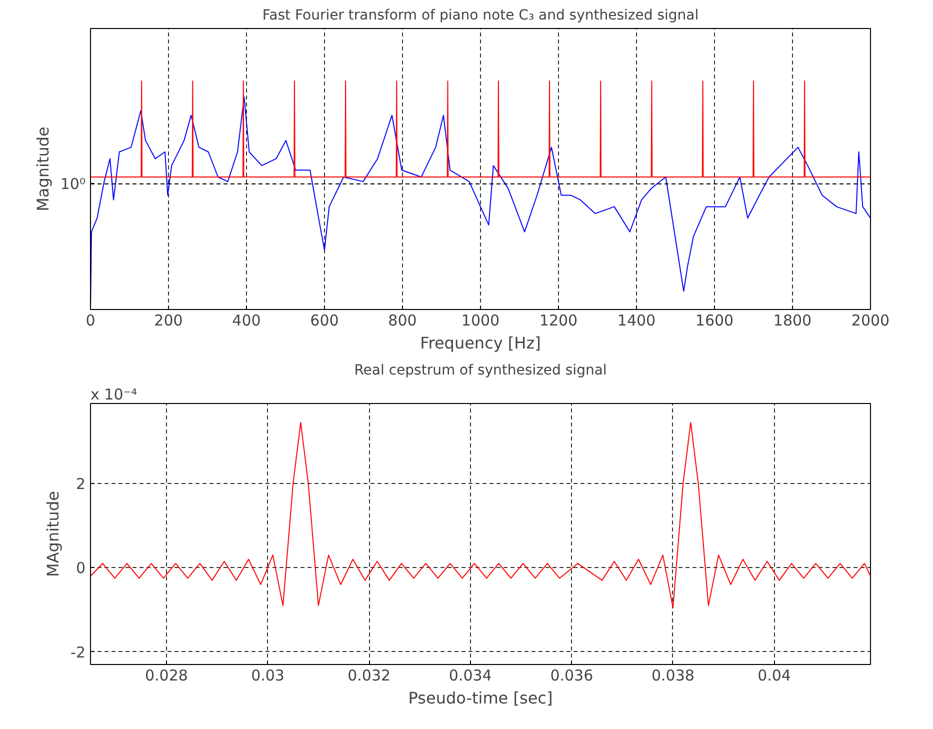 The width and height of the screenshot is (933, 729). What do you see at coordinates (81, 483) in the screenshot?
I see `y-tick-label: 2` at bounding box center [81, 483].